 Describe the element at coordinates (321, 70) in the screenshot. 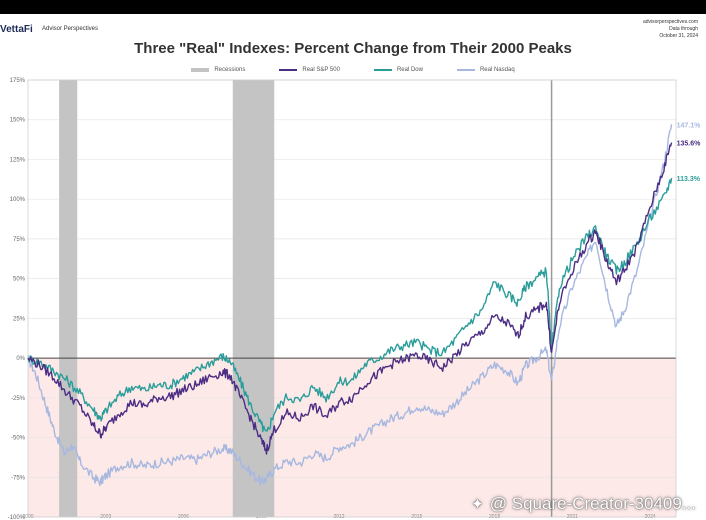

I see `legend-label: Real S&P 500` at that location.